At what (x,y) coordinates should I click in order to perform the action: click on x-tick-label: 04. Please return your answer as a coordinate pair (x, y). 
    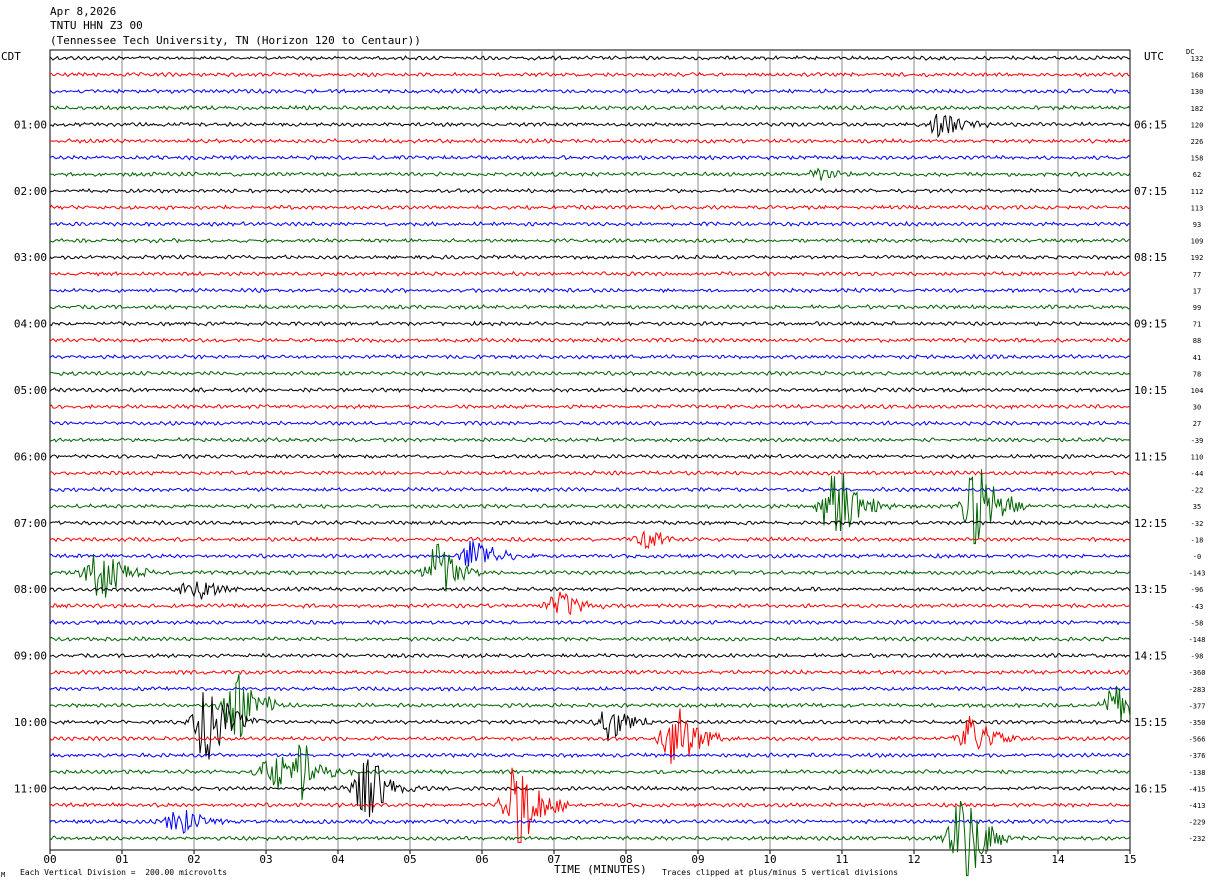
    Looking at the image, I should click on (338, 859).